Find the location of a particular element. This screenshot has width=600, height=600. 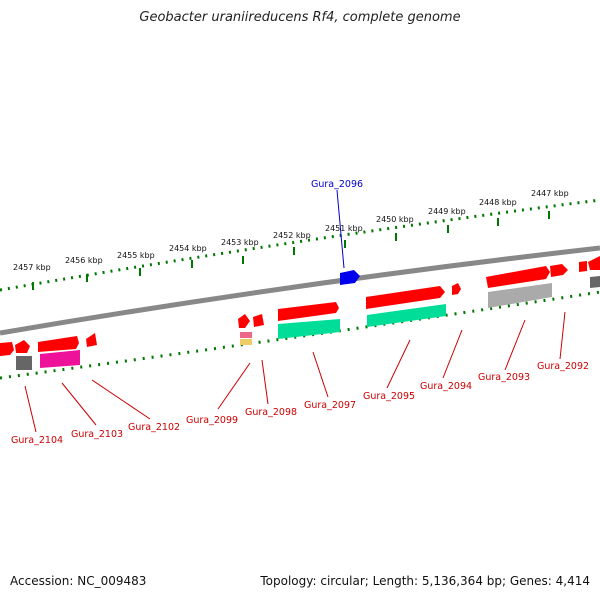

scale-label: 2450 kbp is located at coordinates (395, 219).